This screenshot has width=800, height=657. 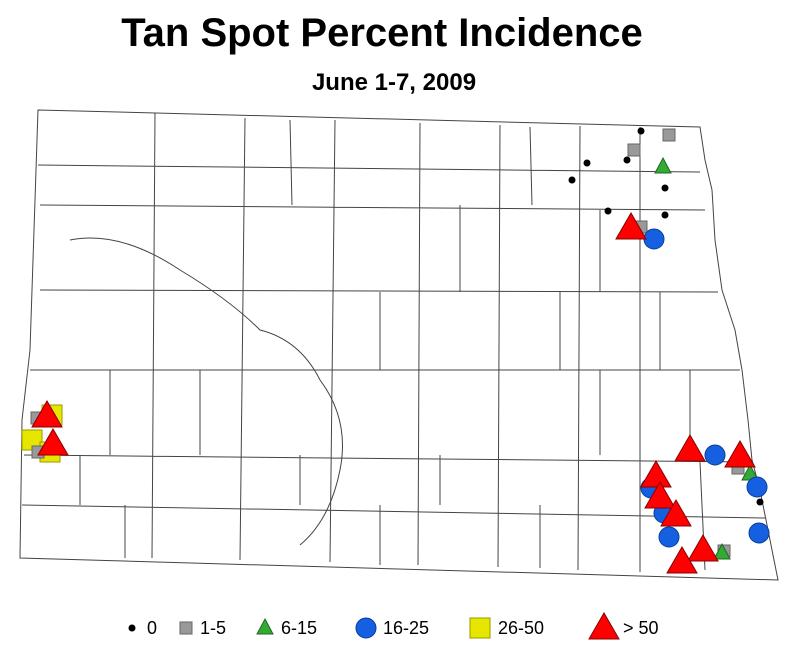 I want to click on legend-label: 0, so click(x=152, y=628).